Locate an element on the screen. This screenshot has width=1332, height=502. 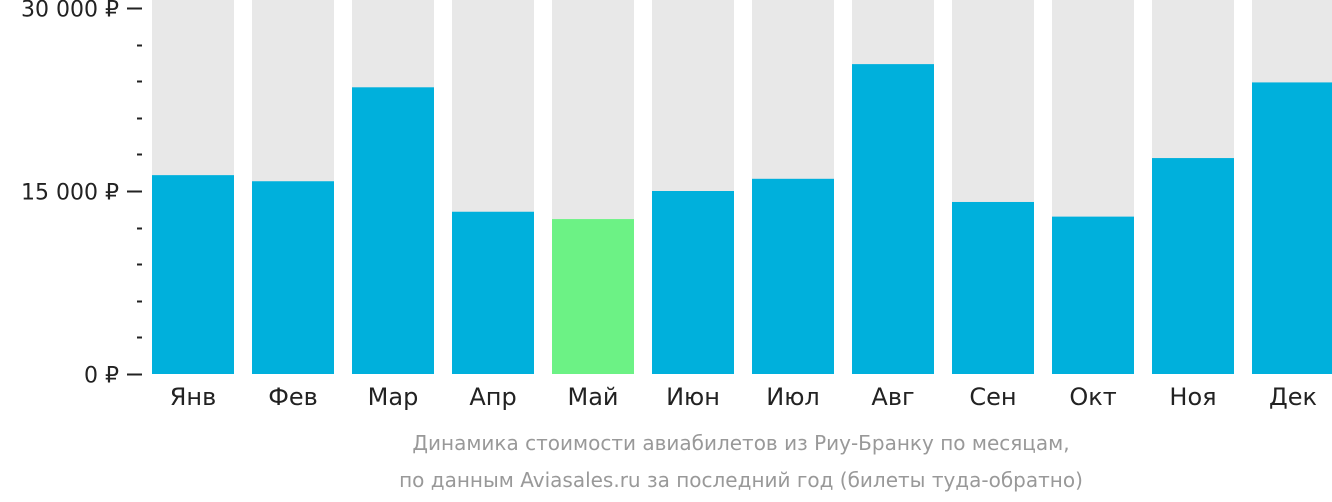
x-category-label: Мар is located at coordinates (393, 397).